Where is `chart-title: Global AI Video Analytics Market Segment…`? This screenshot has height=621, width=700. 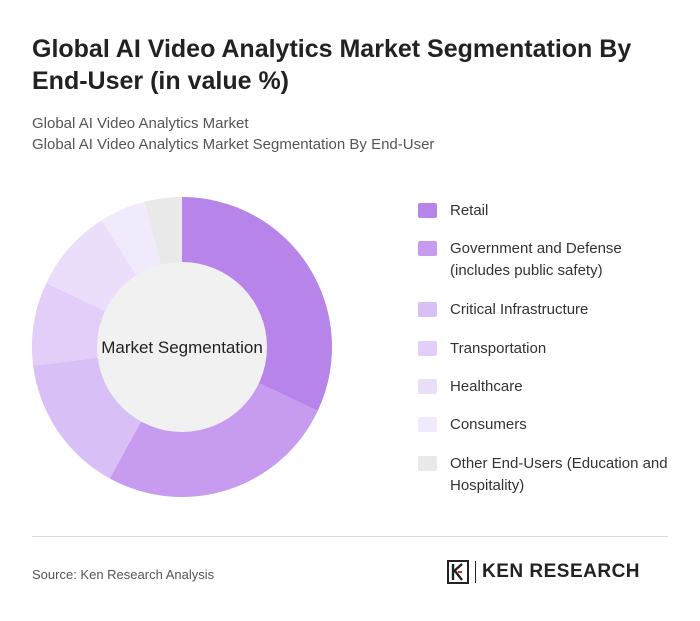 chart-title: Global AI Video Analytics Market Segment… is located at coordinates (332, 65).